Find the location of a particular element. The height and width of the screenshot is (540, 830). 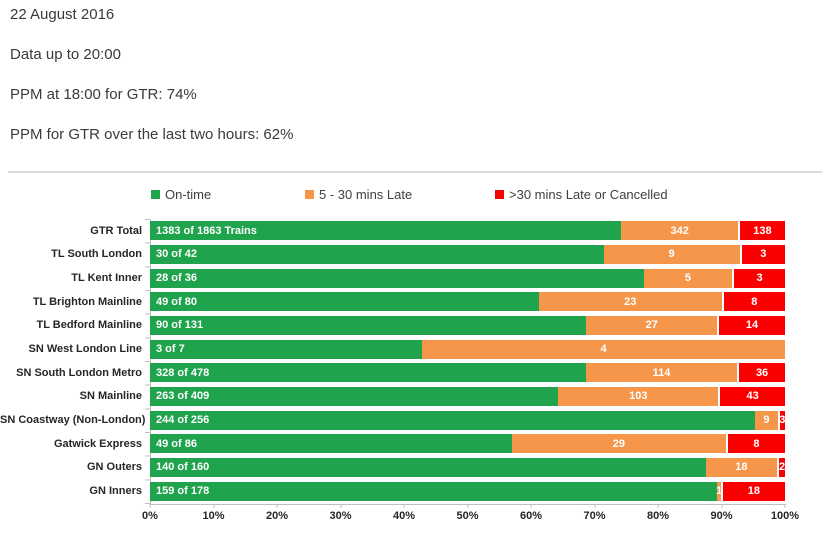

bar-segment-on-time: 140 of 160 is located at coordinates (428, 467).